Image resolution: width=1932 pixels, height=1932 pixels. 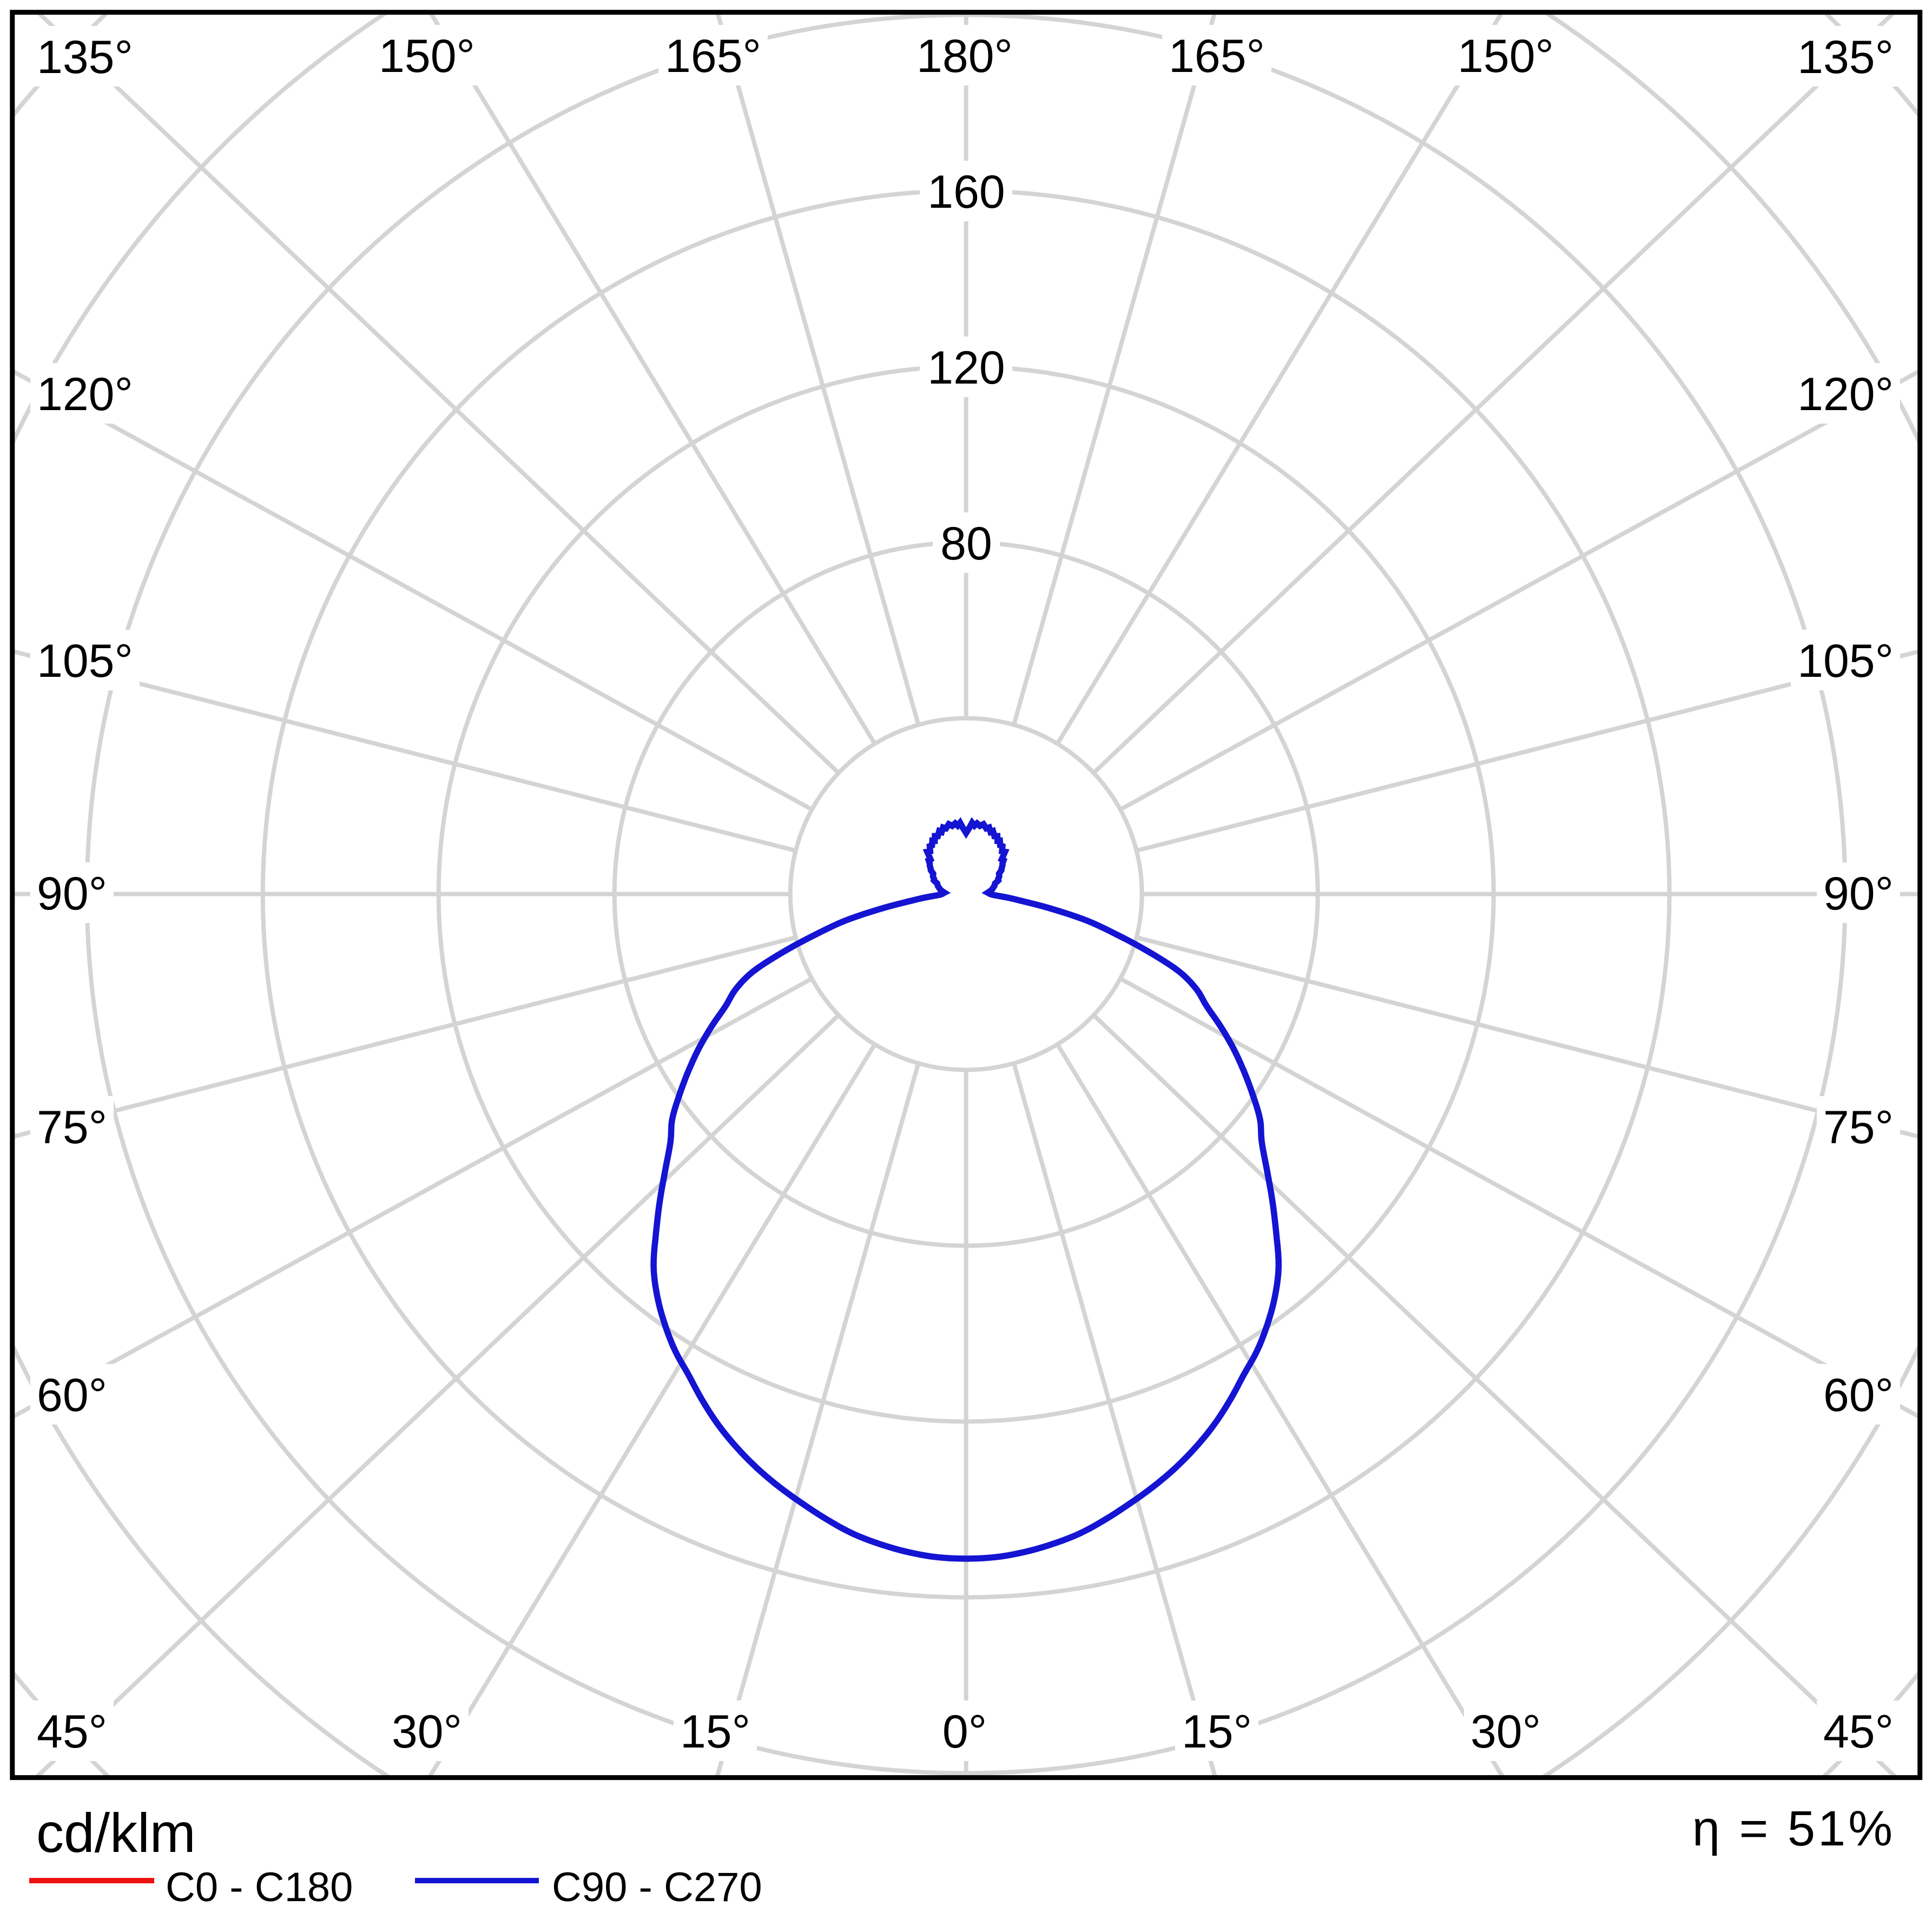 I want to click on svg-text: 80, so click(x=966, y=544).